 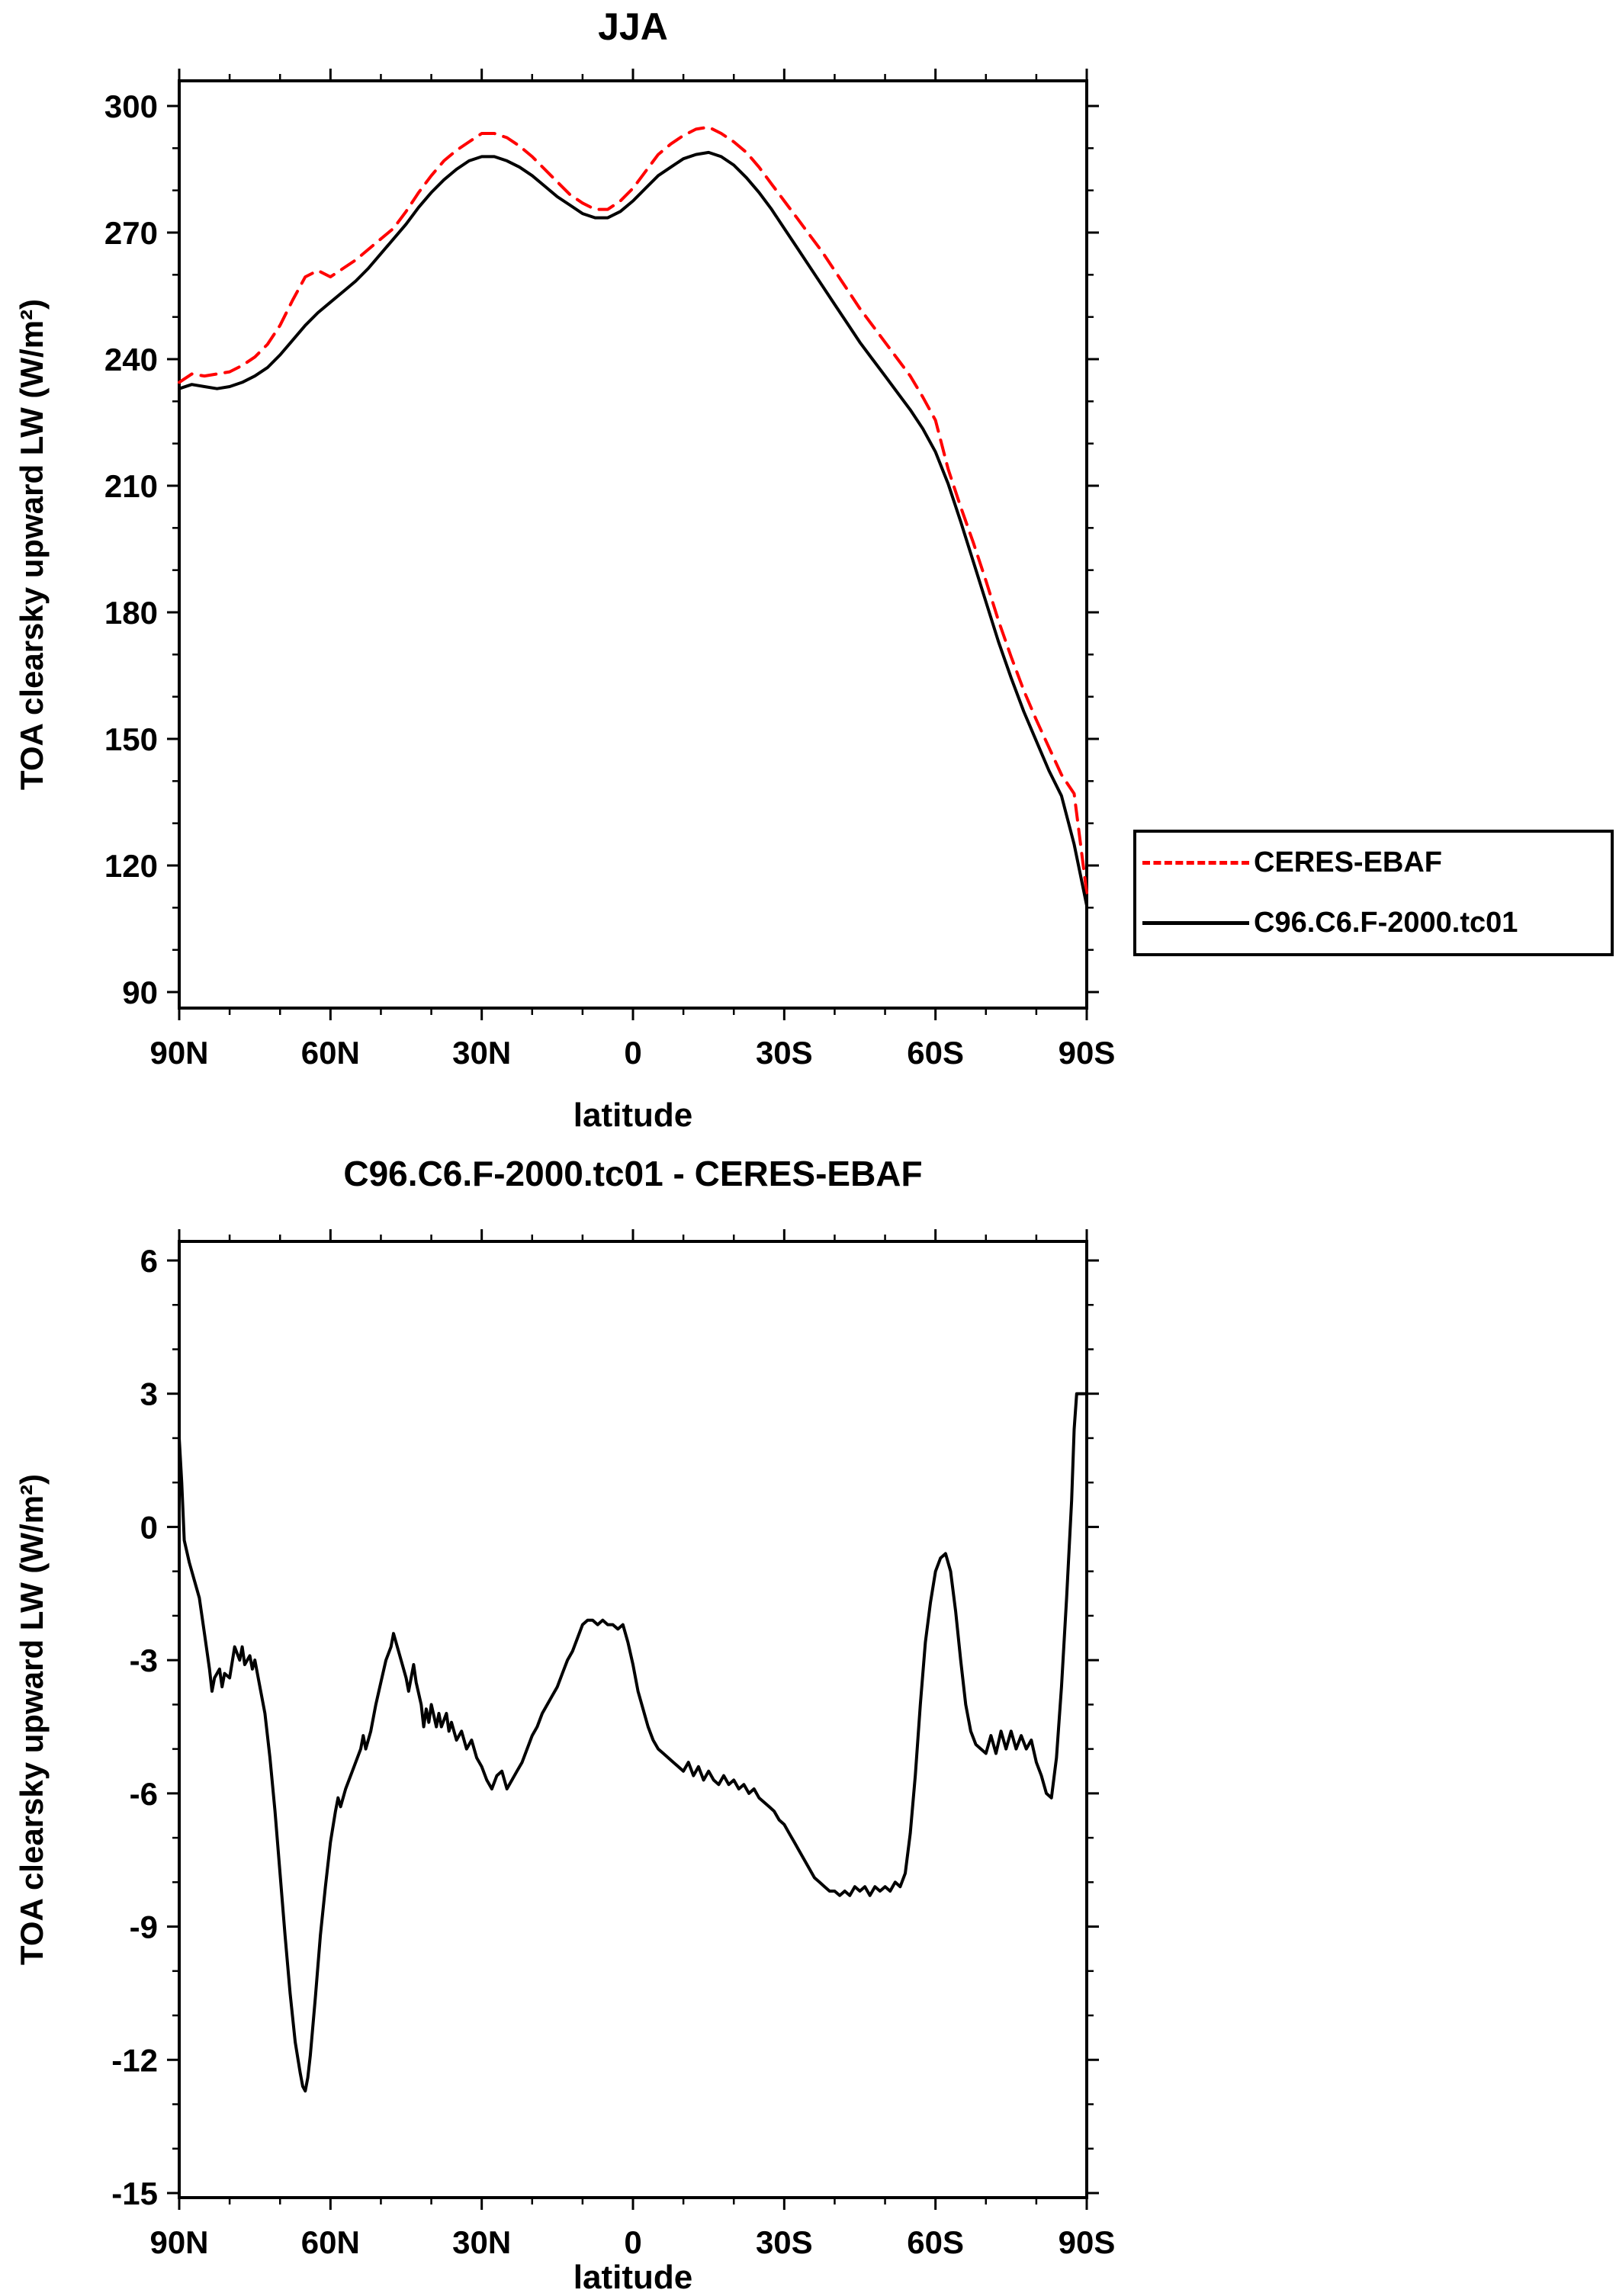 What do you see at coordinates (131, 233) in the screenshot?
I see `y-tick-label: 270` at bounding box center [131, 233].